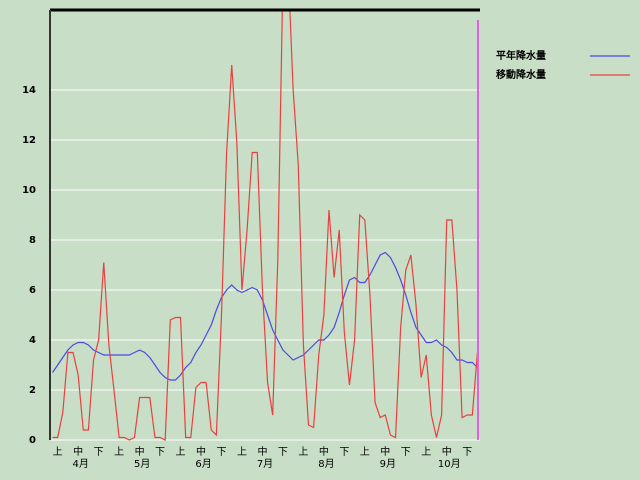 This screenshot has width=640, height=480. Describe the element at coordinates (203, 464) in the screenshot. I see `month-label: 6月` at that location.